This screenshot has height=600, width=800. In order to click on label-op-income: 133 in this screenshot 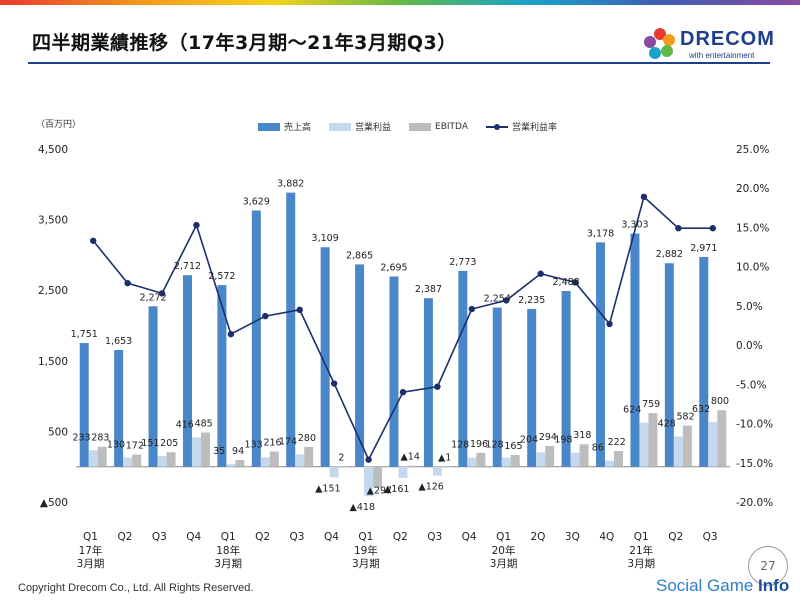, I will do `click(254, 444)`.